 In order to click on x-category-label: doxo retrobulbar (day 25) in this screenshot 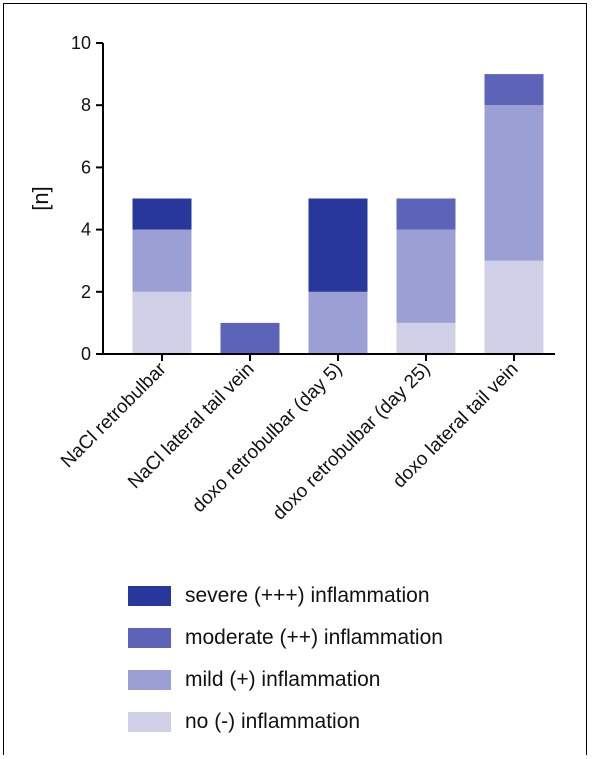, I will do `click(352, 442)`.